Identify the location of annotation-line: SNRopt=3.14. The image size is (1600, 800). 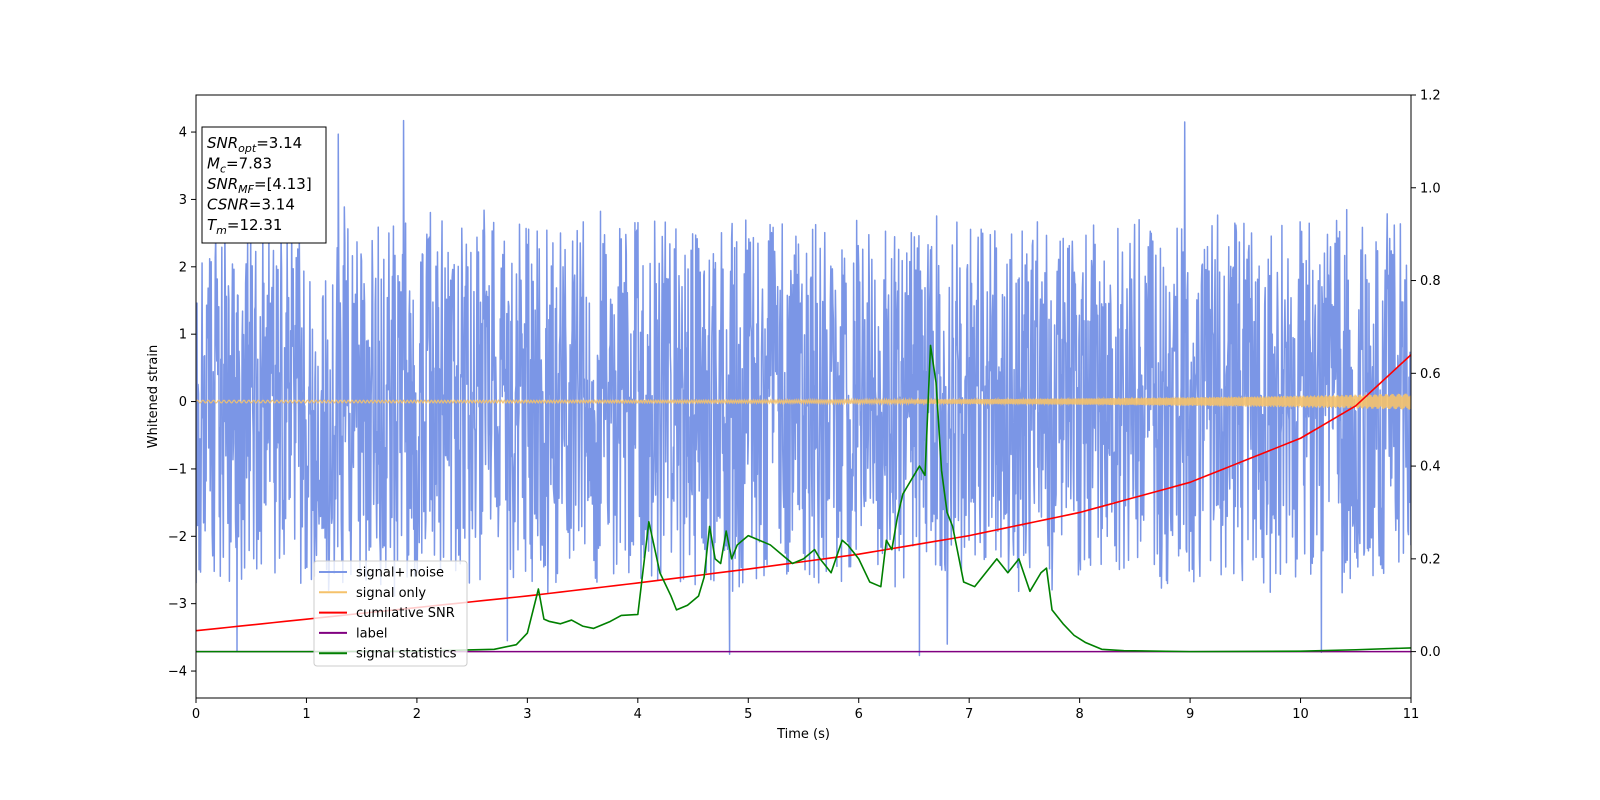
(254, 144).